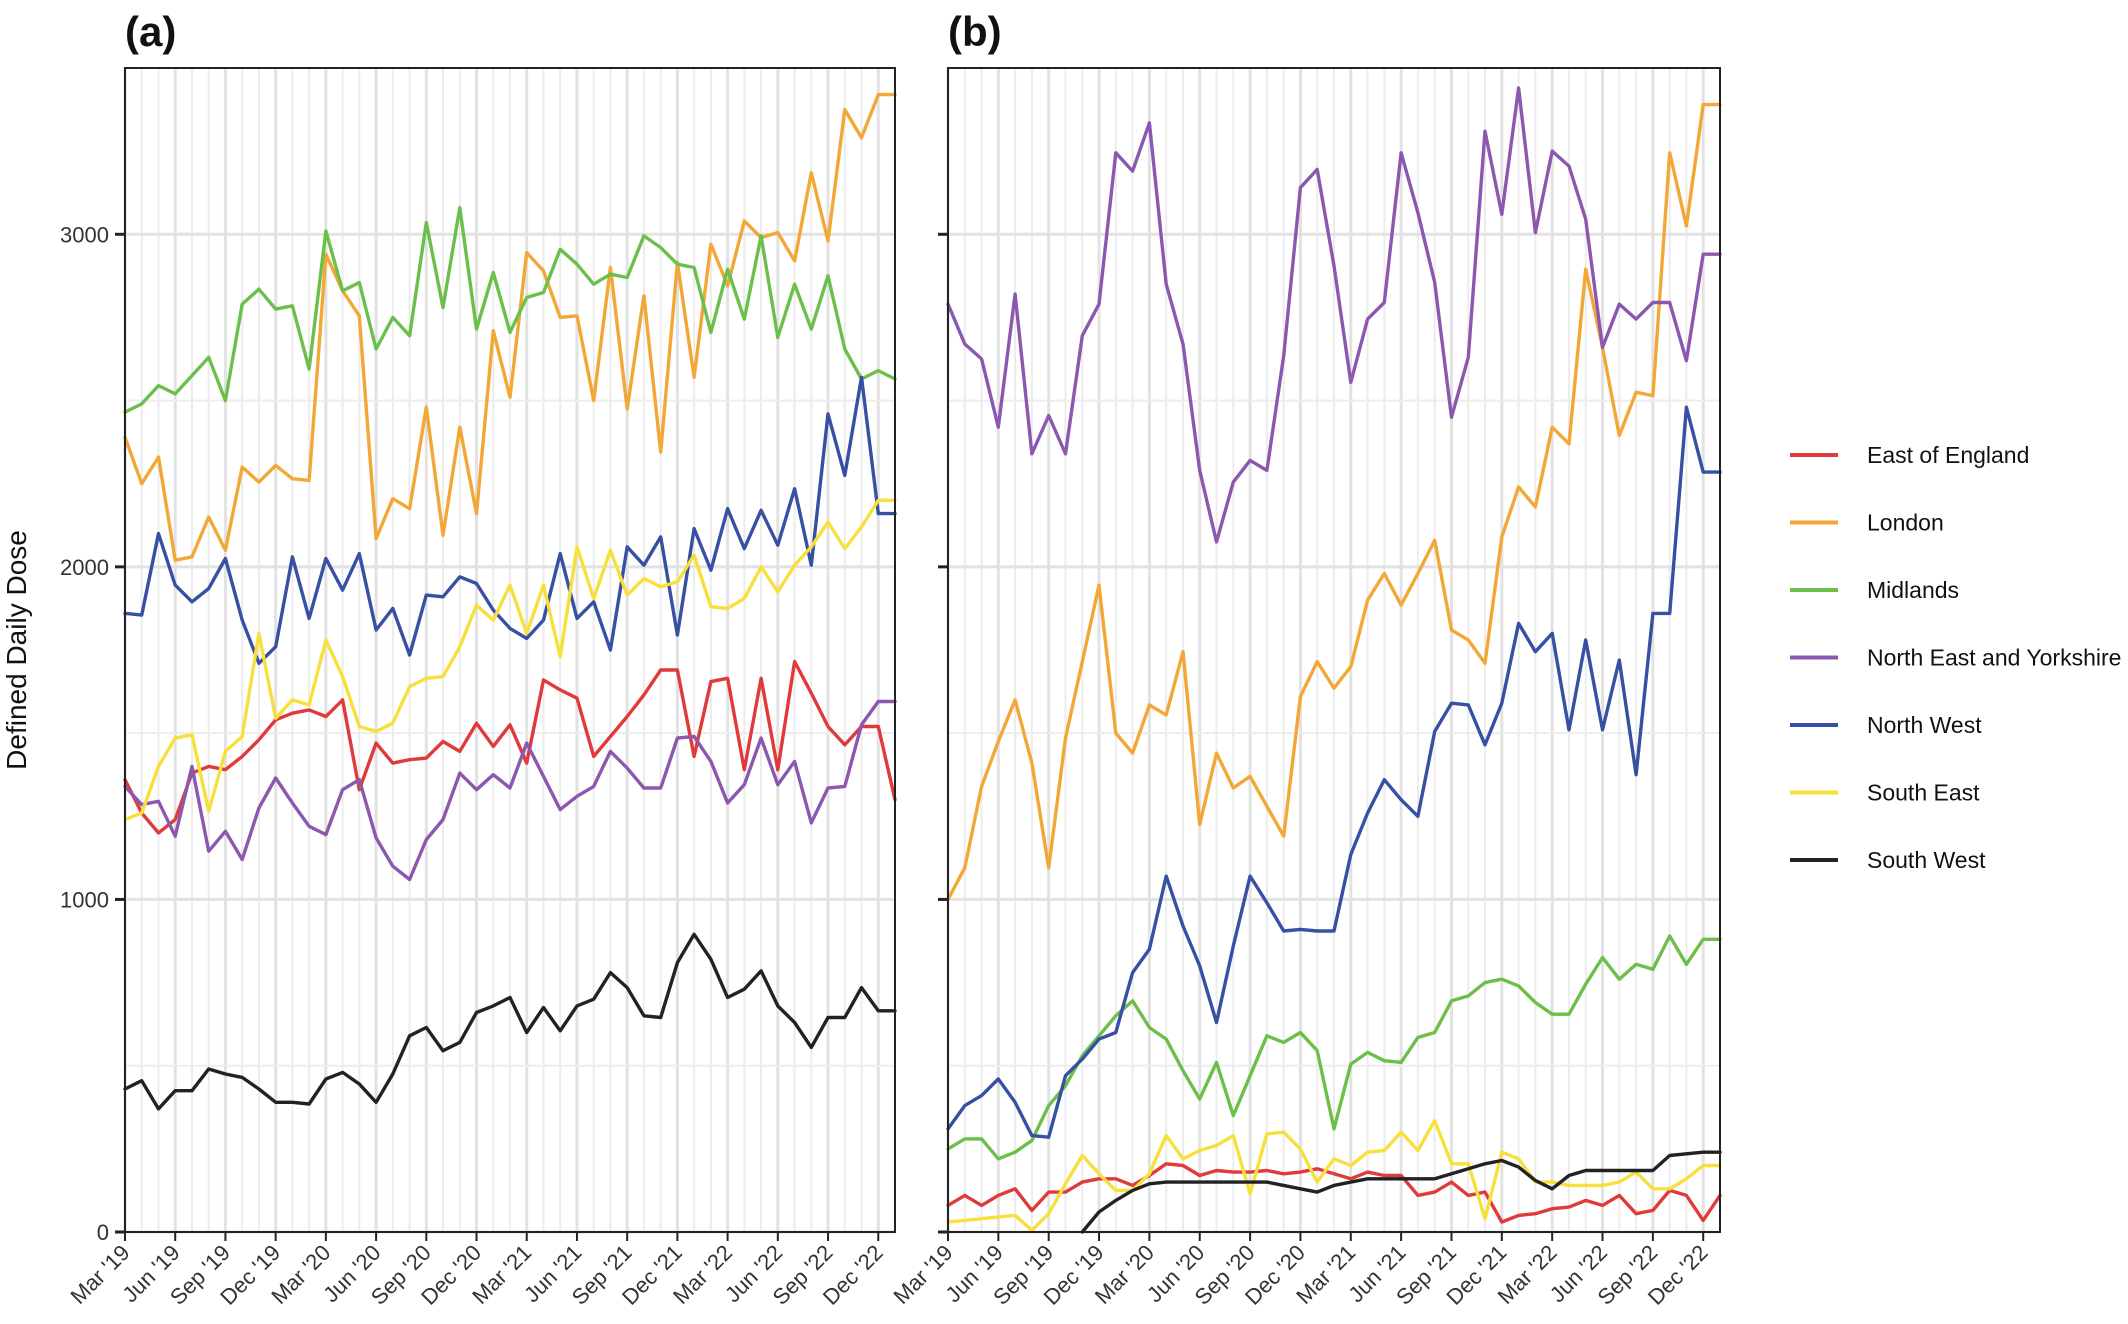 The width and height of the screenshot is (2128, 1324). What do you see at coordinates (1926, 860) in the screenshot?
I see `legend-label-south-west: South West` at bounding box center [1926, 860].